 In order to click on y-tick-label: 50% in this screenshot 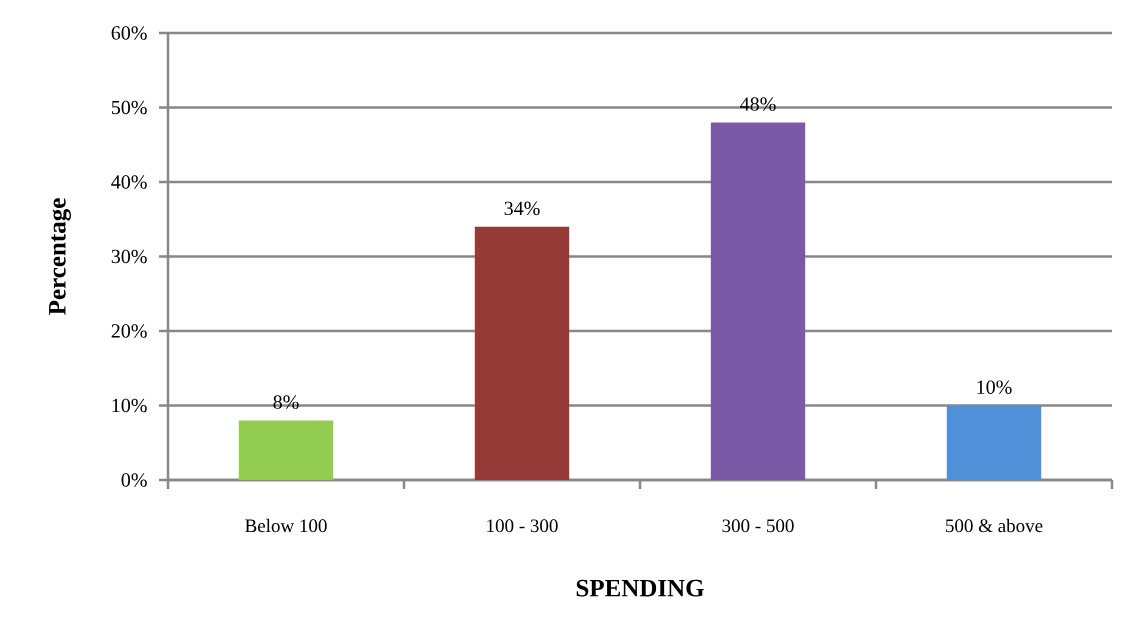, I will do `click(129, 107)`.